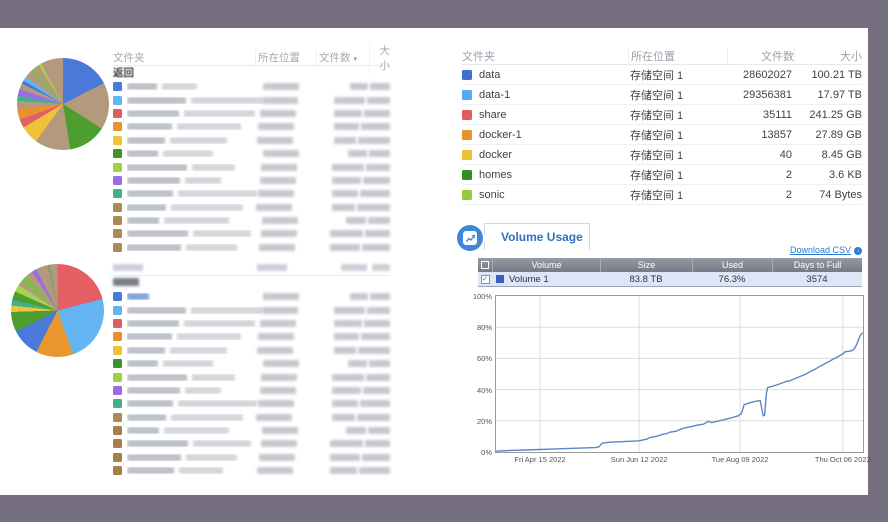 Image resolution: width=888 pixels, height=522 pixels. I want to click on redacted-rows-bottom, so click(252, 383).